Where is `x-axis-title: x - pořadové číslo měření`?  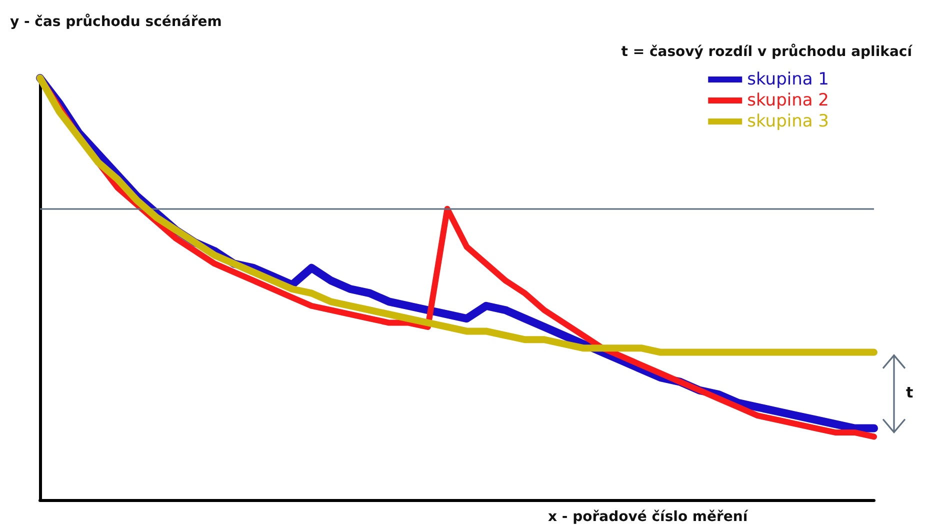 x-axis-title: x - pořadové číslo měření is located at coordinates (648, 517).